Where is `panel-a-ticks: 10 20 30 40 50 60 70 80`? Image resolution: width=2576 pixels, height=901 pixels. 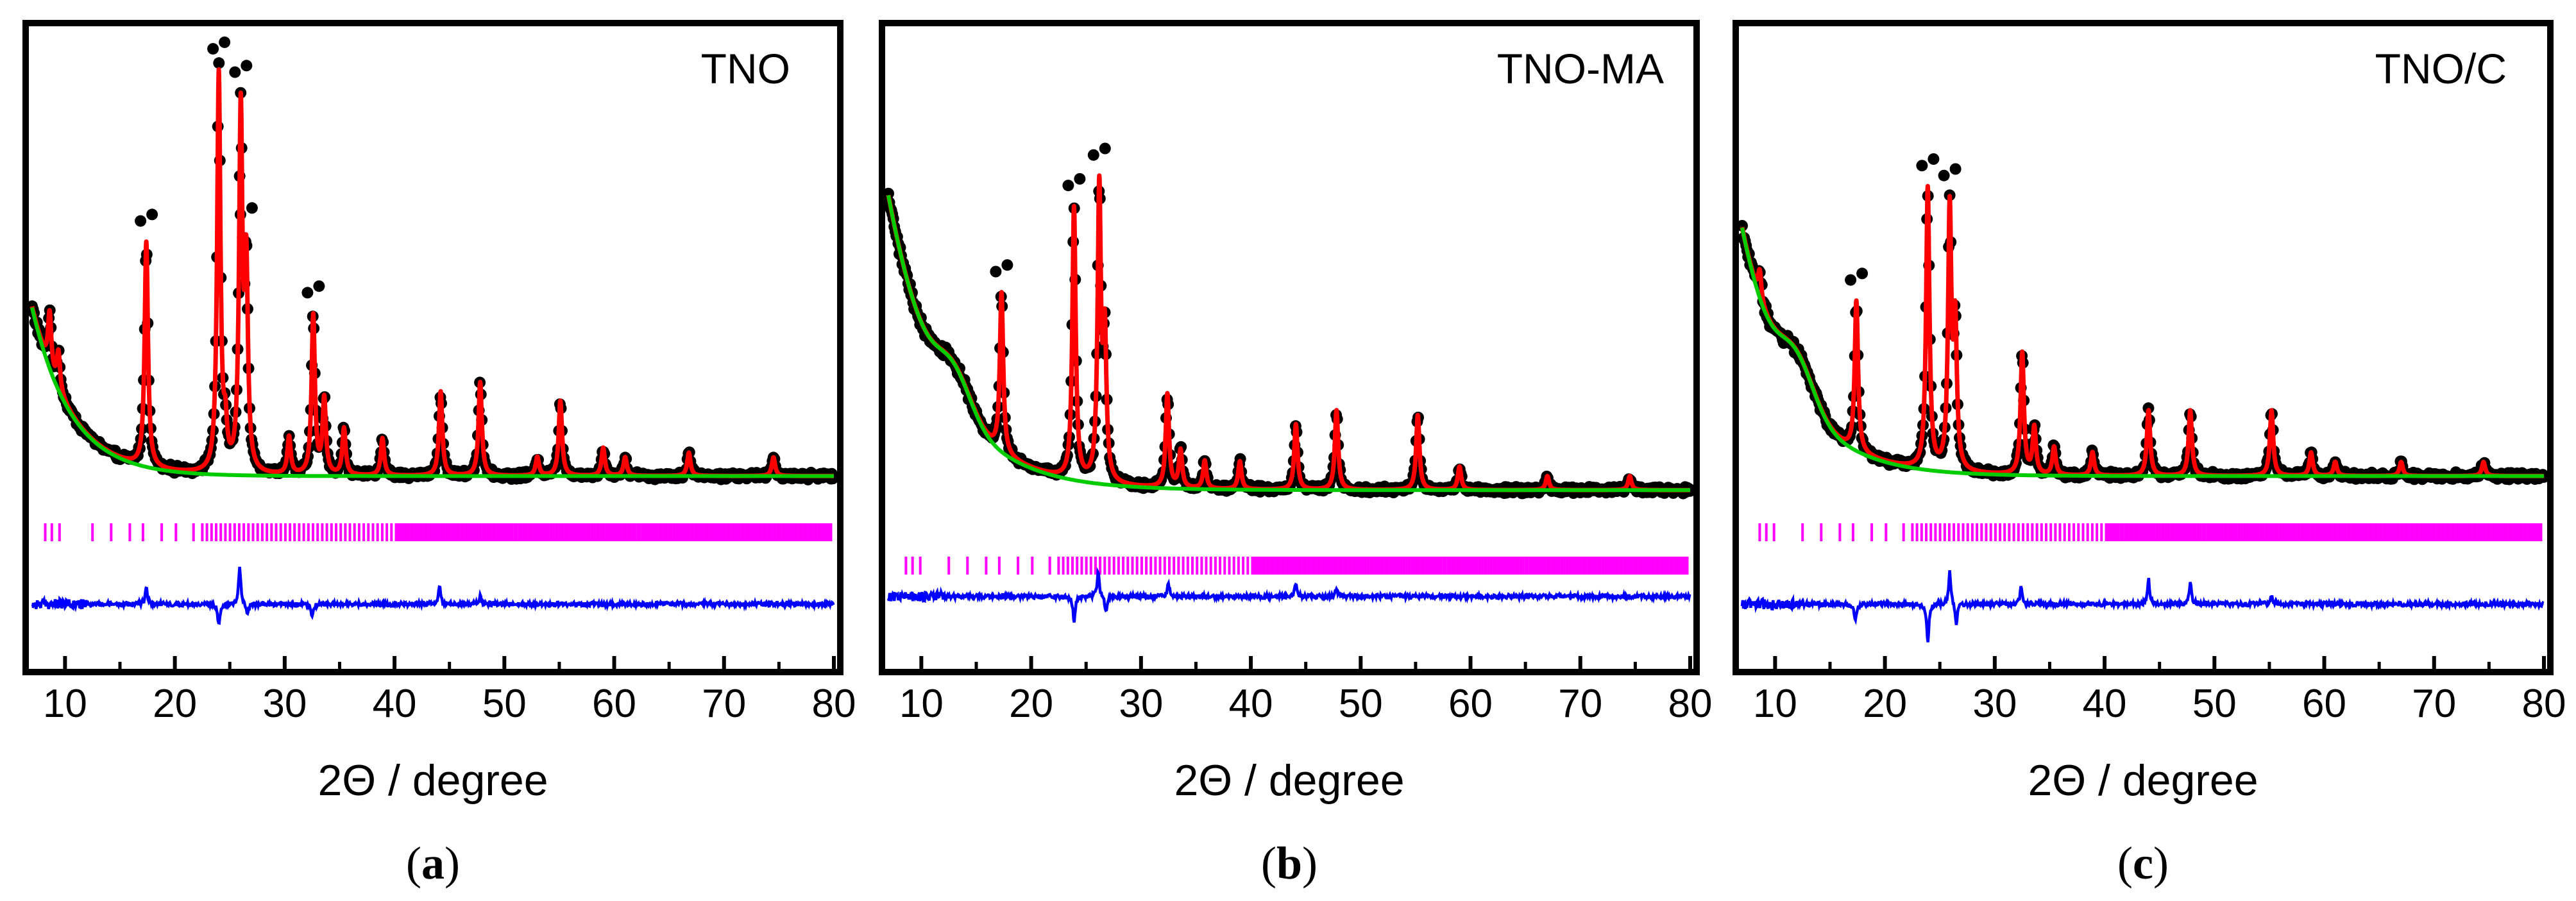 panel-a-ticks: 10 20 30 40 50 60 70 80 is located at coordinates (449, 691).